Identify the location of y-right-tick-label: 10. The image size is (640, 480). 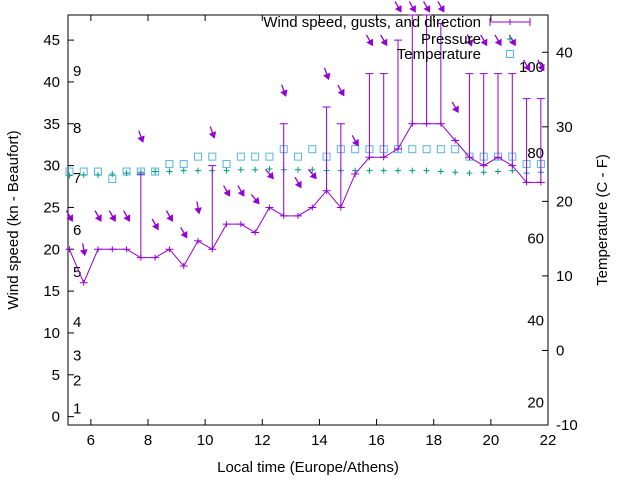
(564, 276).